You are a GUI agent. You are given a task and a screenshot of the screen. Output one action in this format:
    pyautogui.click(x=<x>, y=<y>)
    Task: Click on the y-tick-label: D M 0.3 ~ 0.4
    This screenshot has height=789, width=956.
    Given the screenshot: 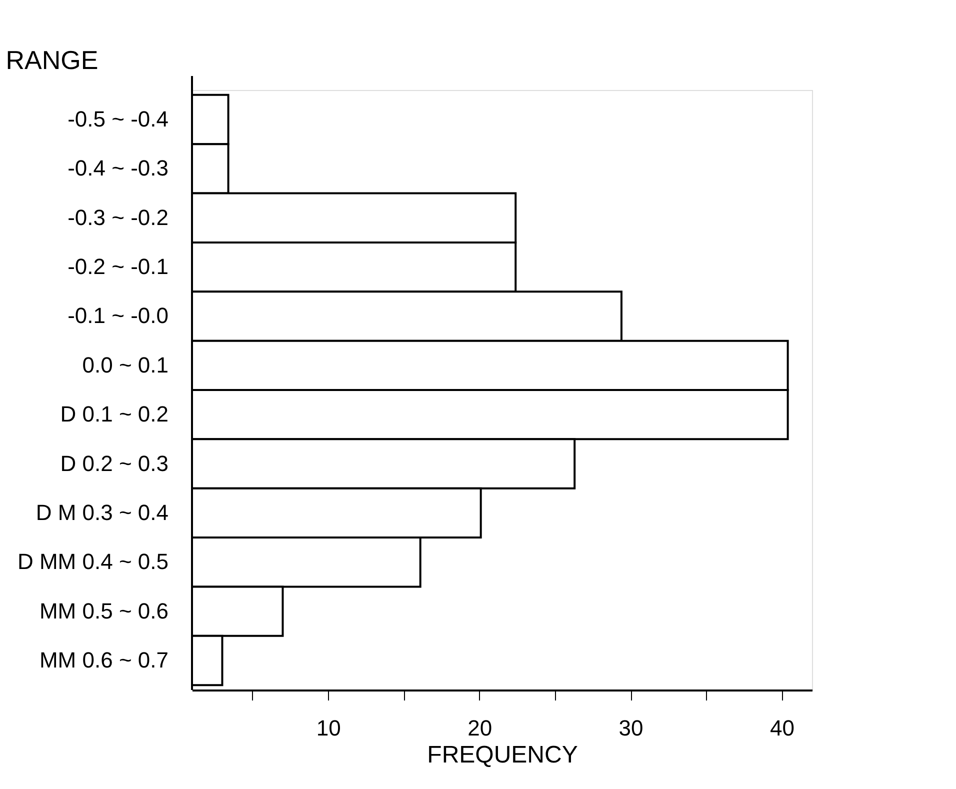 What is the action you would take?
    pyautogui.click(x=102, y=512)
    